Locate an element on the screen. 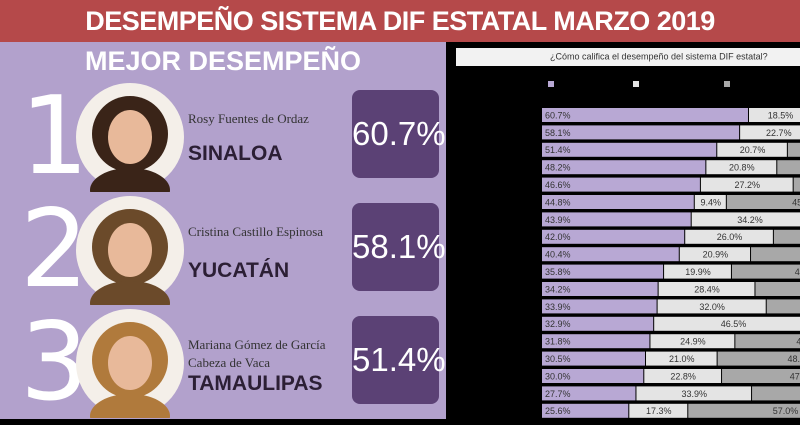  data-label: 28.4% is located at coordinates (707, 289).